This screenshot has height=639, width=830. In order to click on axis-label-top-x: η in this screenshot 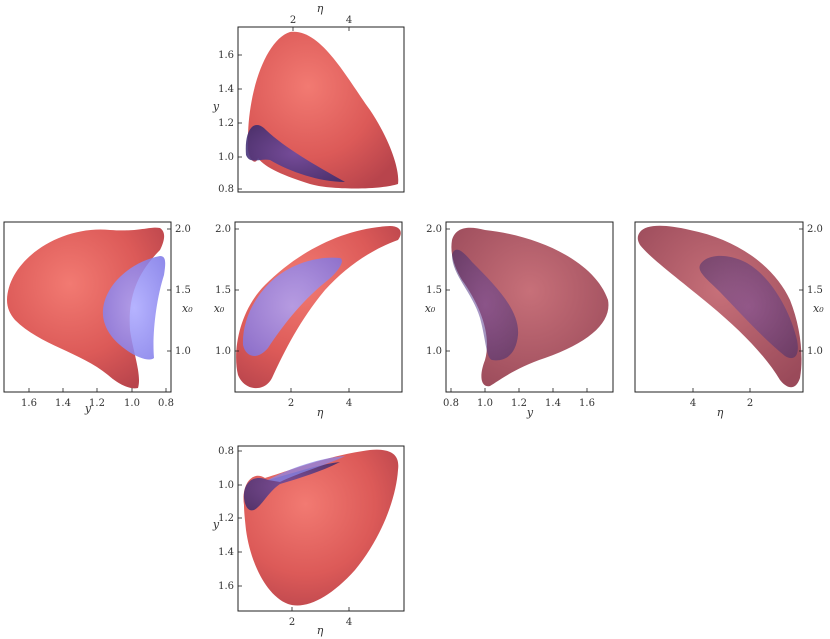, I will do `click(320, 8)`.